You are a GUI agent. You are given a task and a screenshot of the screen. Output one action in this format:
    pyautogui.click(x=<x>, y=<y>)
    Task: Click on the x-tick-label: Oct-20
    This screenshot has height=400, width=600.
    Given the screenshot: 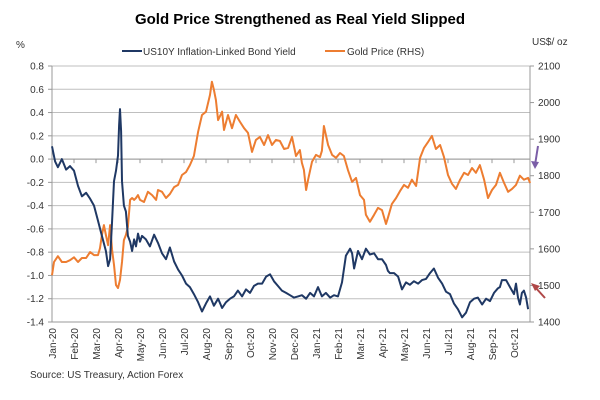 What is the action you would take?
    pyautogui.click(x=251, y=343)
    